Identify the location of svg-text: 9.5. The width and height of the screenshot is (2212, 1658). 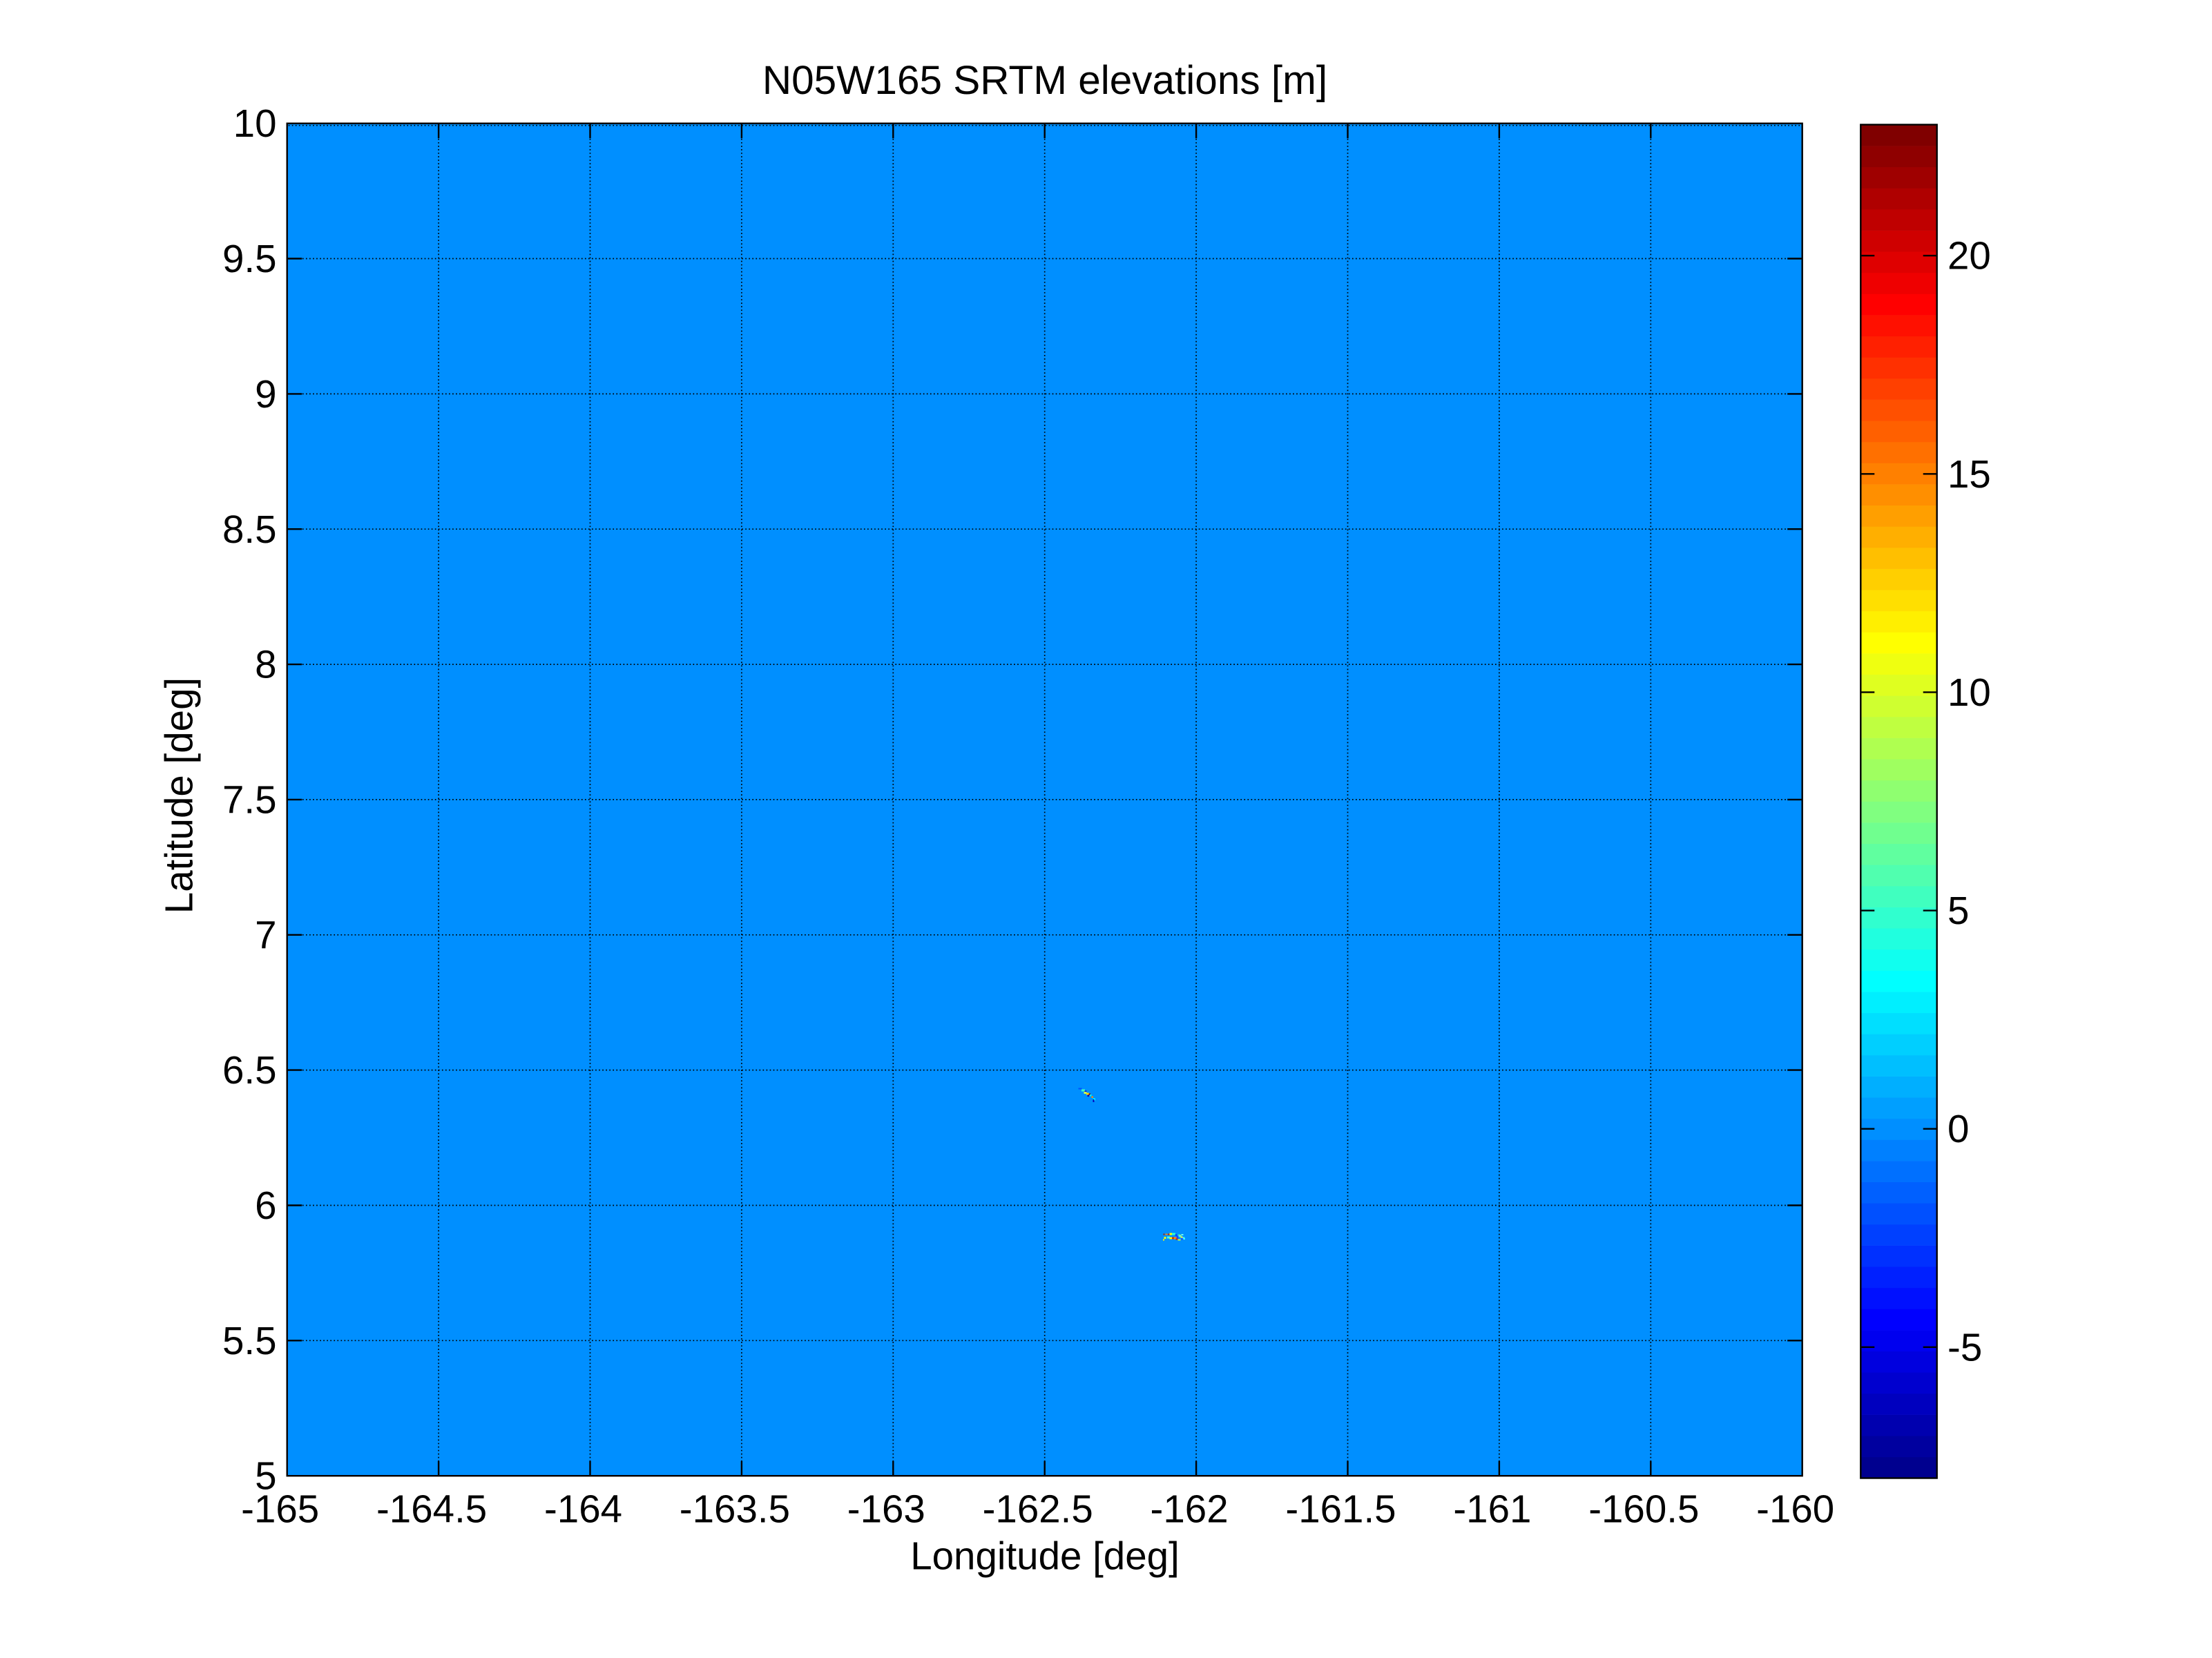
(250, 258).